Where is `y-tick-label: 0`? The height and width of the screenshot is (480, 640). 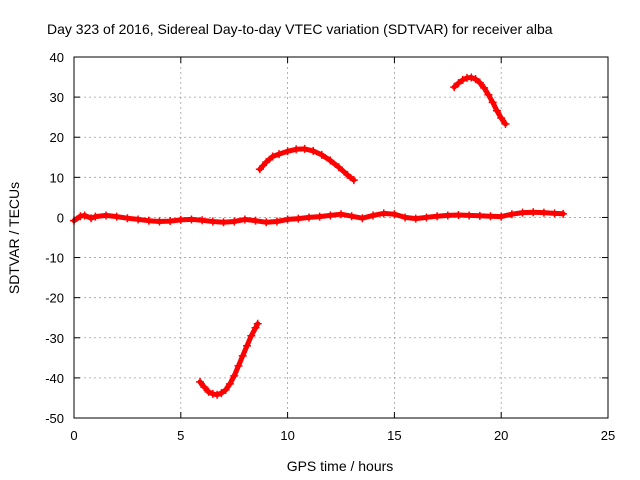 y-tick-label: 0 is located at coordinates (60, 217).